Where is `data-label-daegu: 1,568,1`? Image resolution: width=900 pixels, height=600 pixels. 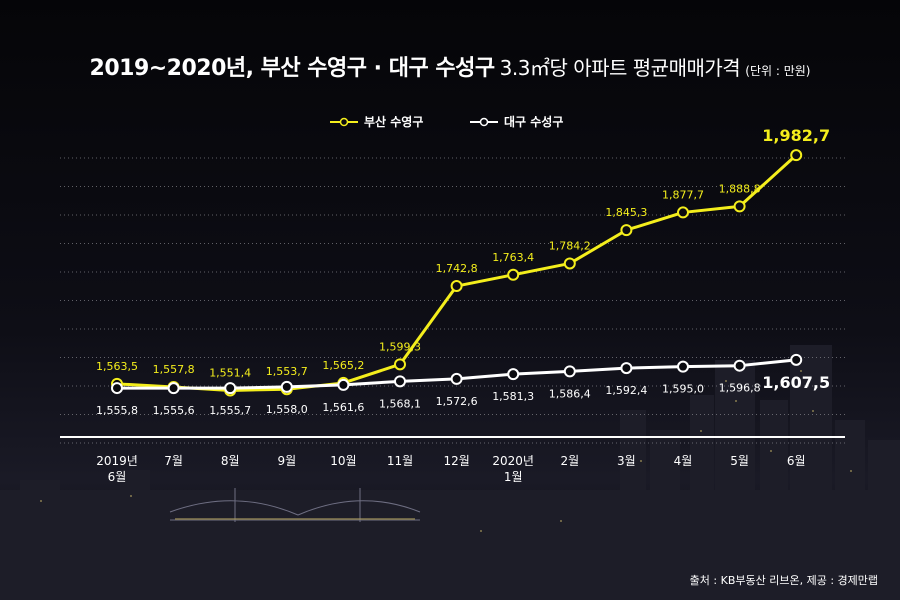 data-label-daegu: 1,568,1 is located at coordinates (400, 403).